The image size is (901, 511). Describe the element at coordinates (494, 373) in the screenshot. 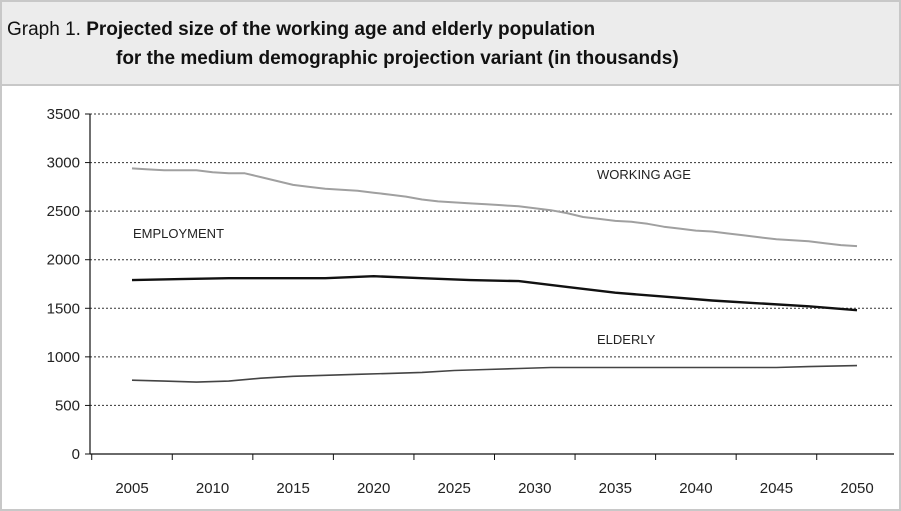

I see `series-line-elderly` at that location.